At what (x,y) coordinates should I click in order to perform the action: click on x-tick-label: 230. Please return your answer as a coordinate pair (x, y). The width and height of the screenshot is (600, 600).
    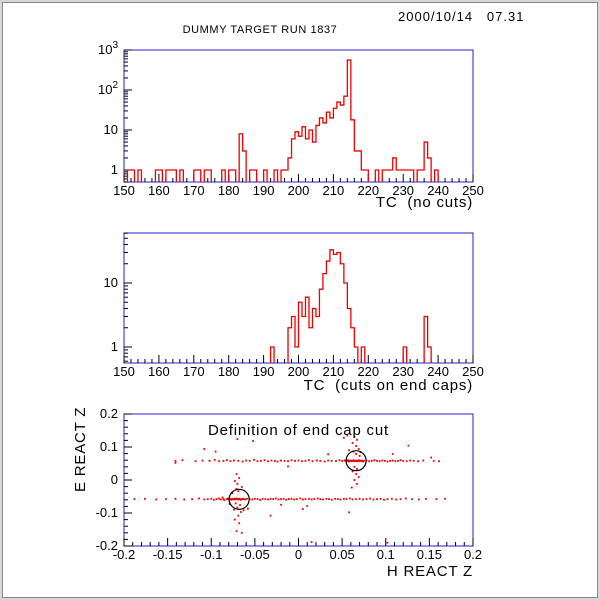
    Looking at the image, I should click on (403, 190).